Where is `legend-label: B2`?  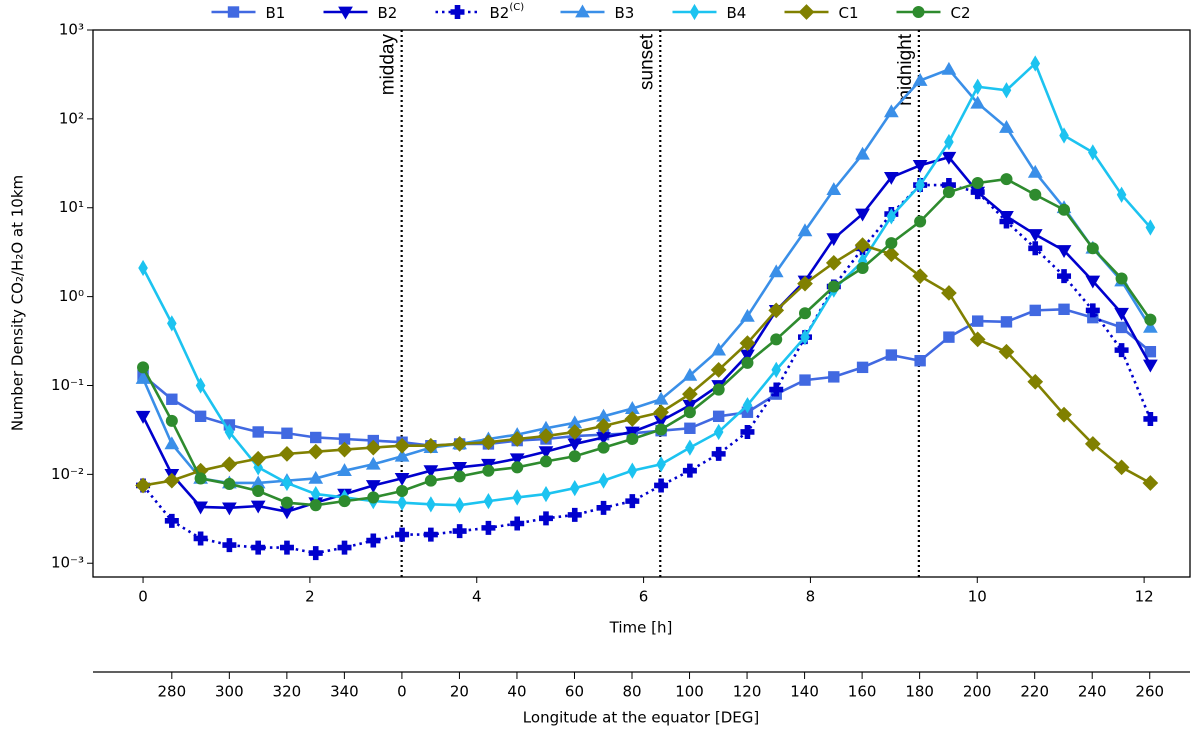 legend-label: B2 is located at coordinates (388, 13).